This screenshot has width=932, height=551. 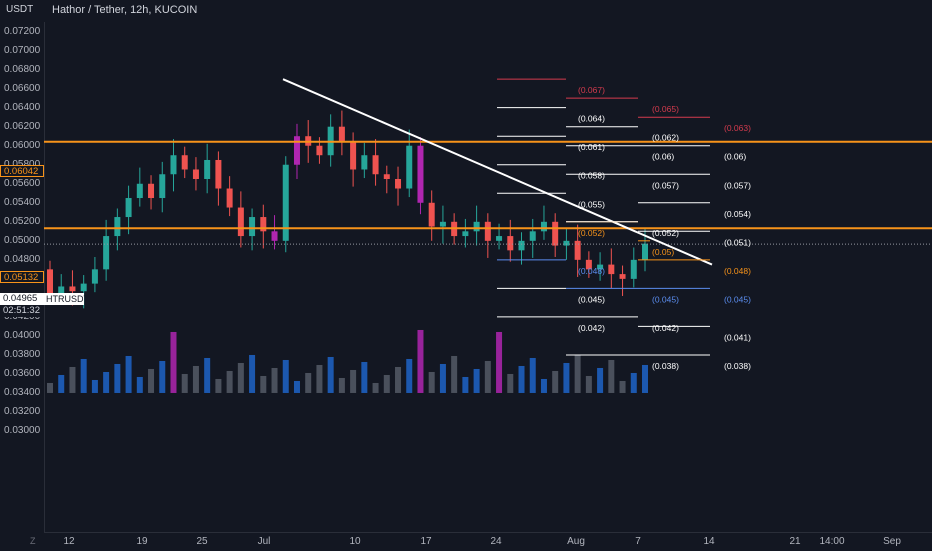 I want to click on price-axis-label: 0.04000, so click(x=22, y=335).